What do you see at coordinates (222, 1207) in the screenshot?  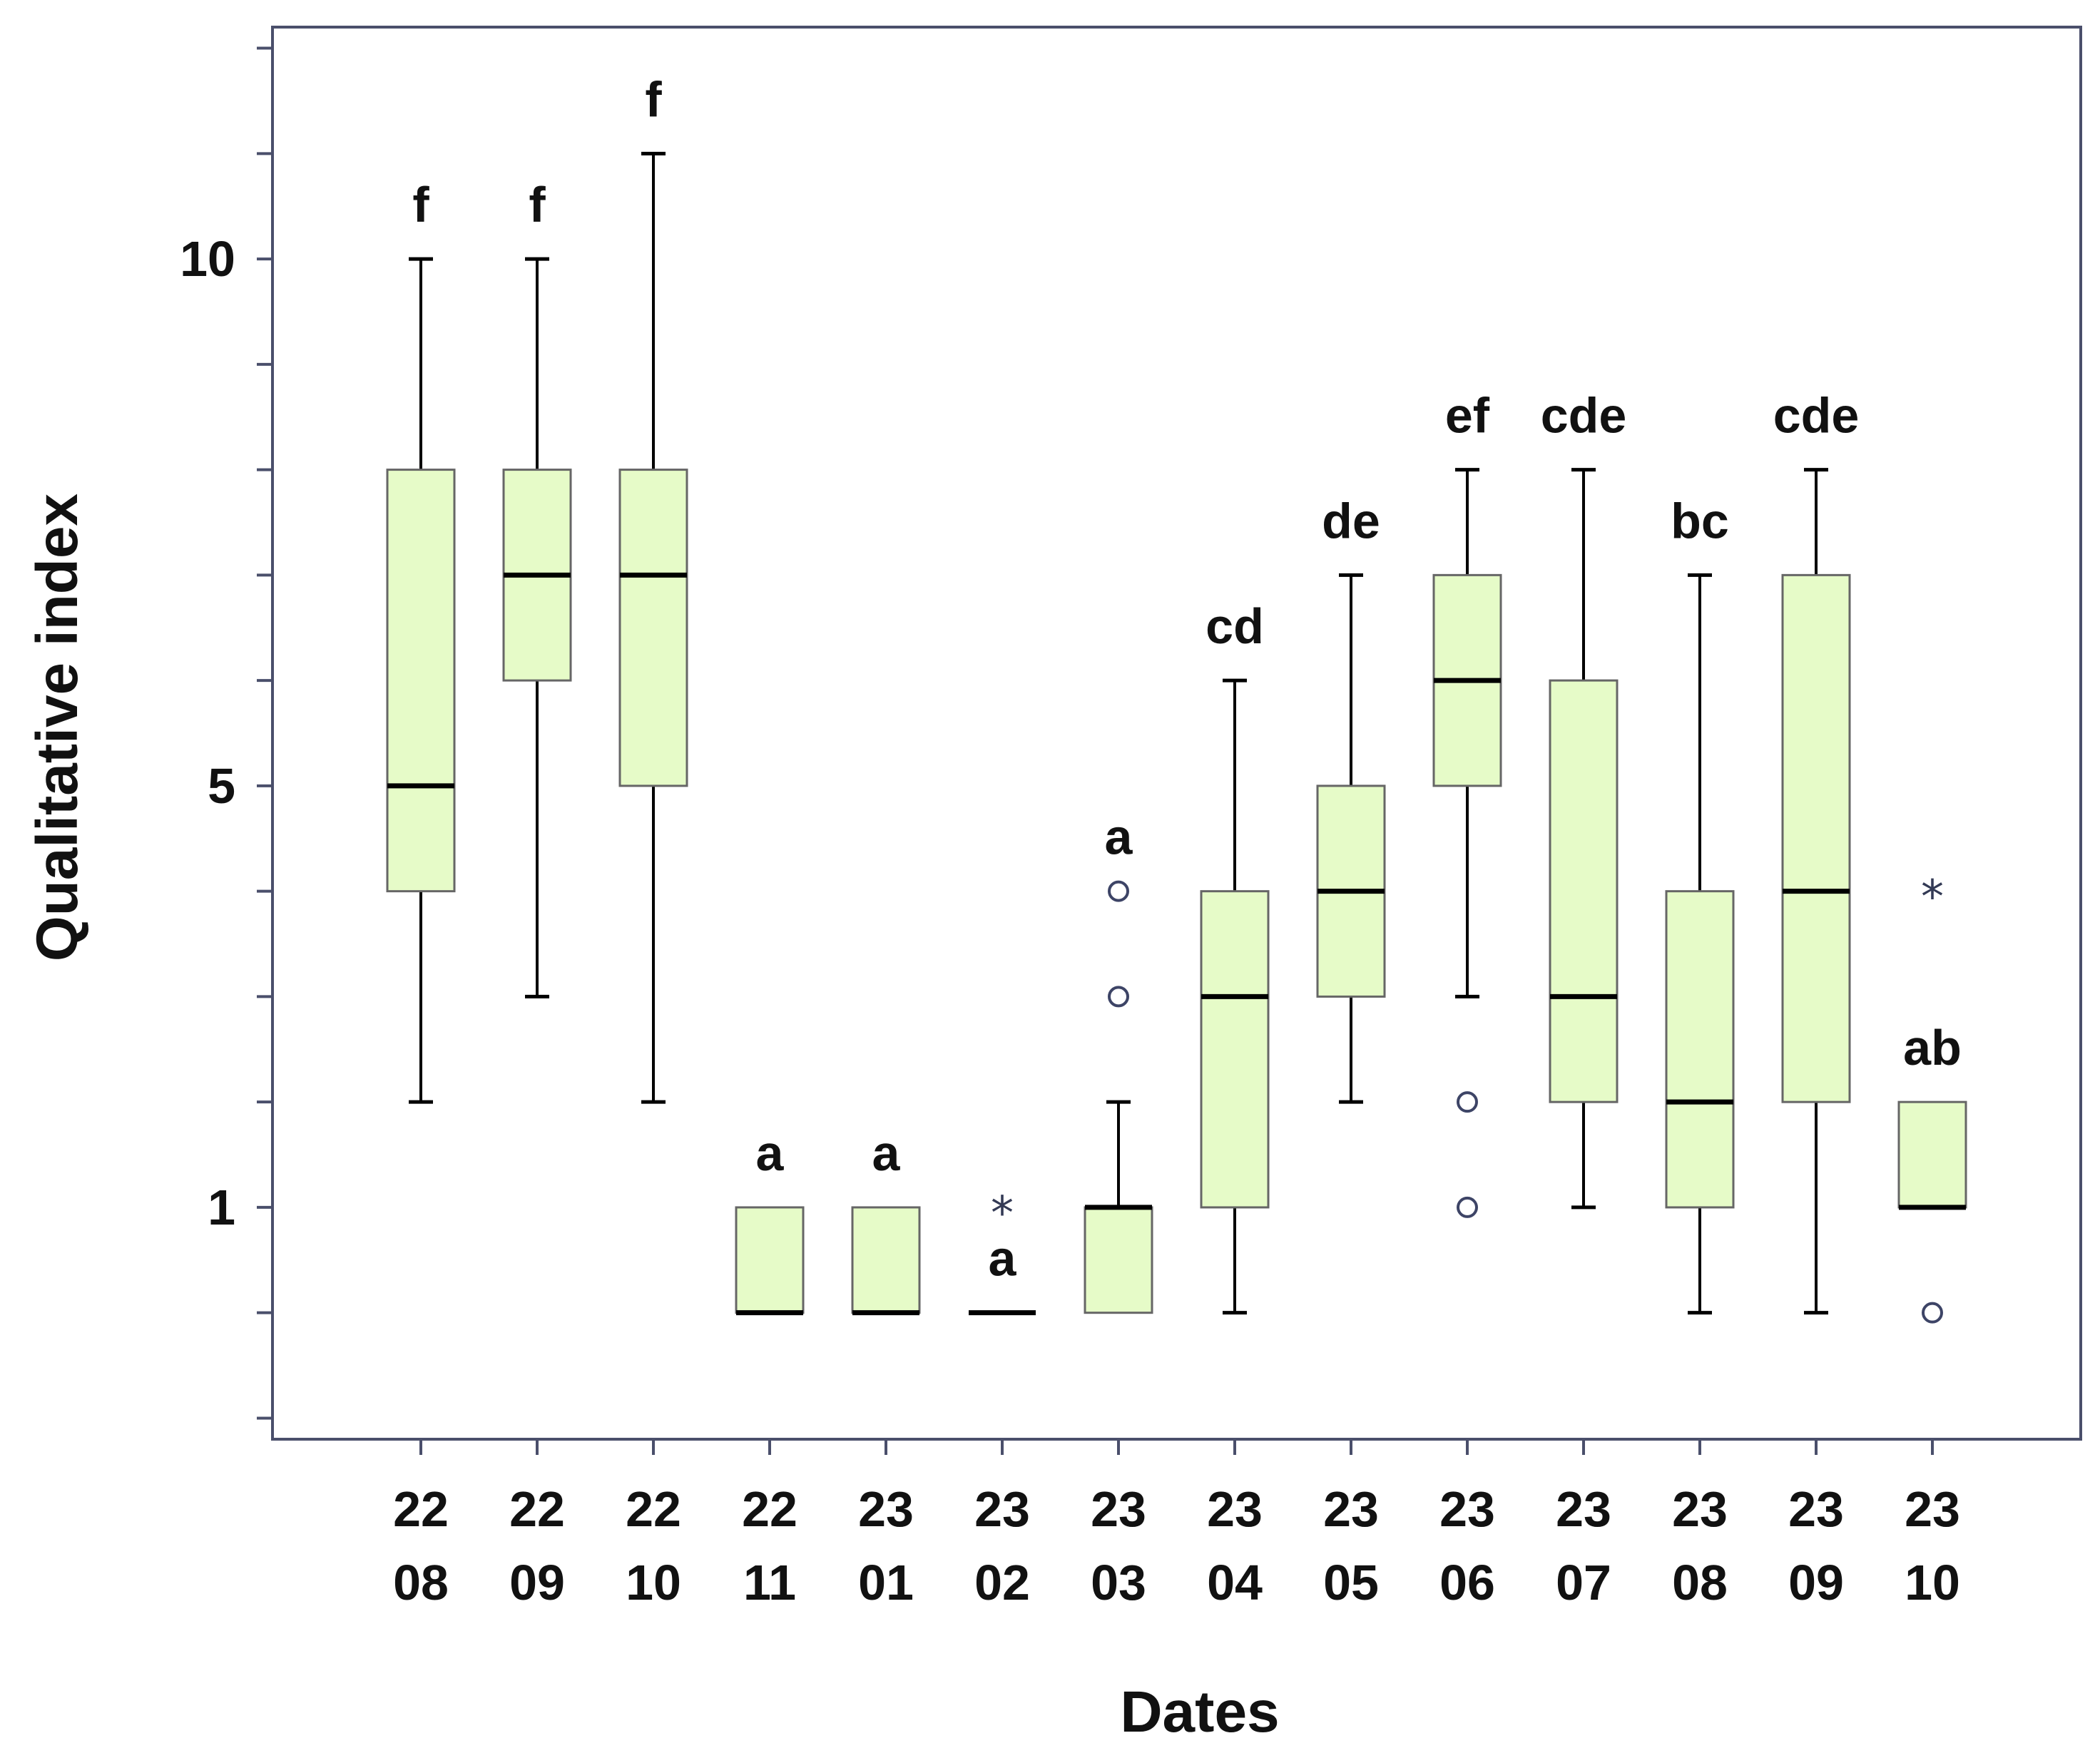 I see `y-tick-label: 1` at bounding box center [222, 1207].